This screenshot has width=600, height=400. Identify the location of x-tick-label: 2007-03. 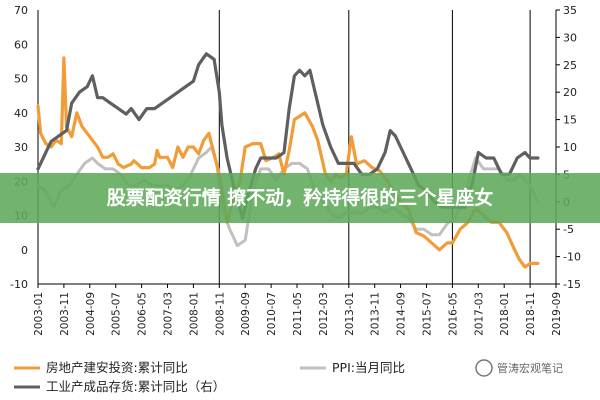
(169, 314).